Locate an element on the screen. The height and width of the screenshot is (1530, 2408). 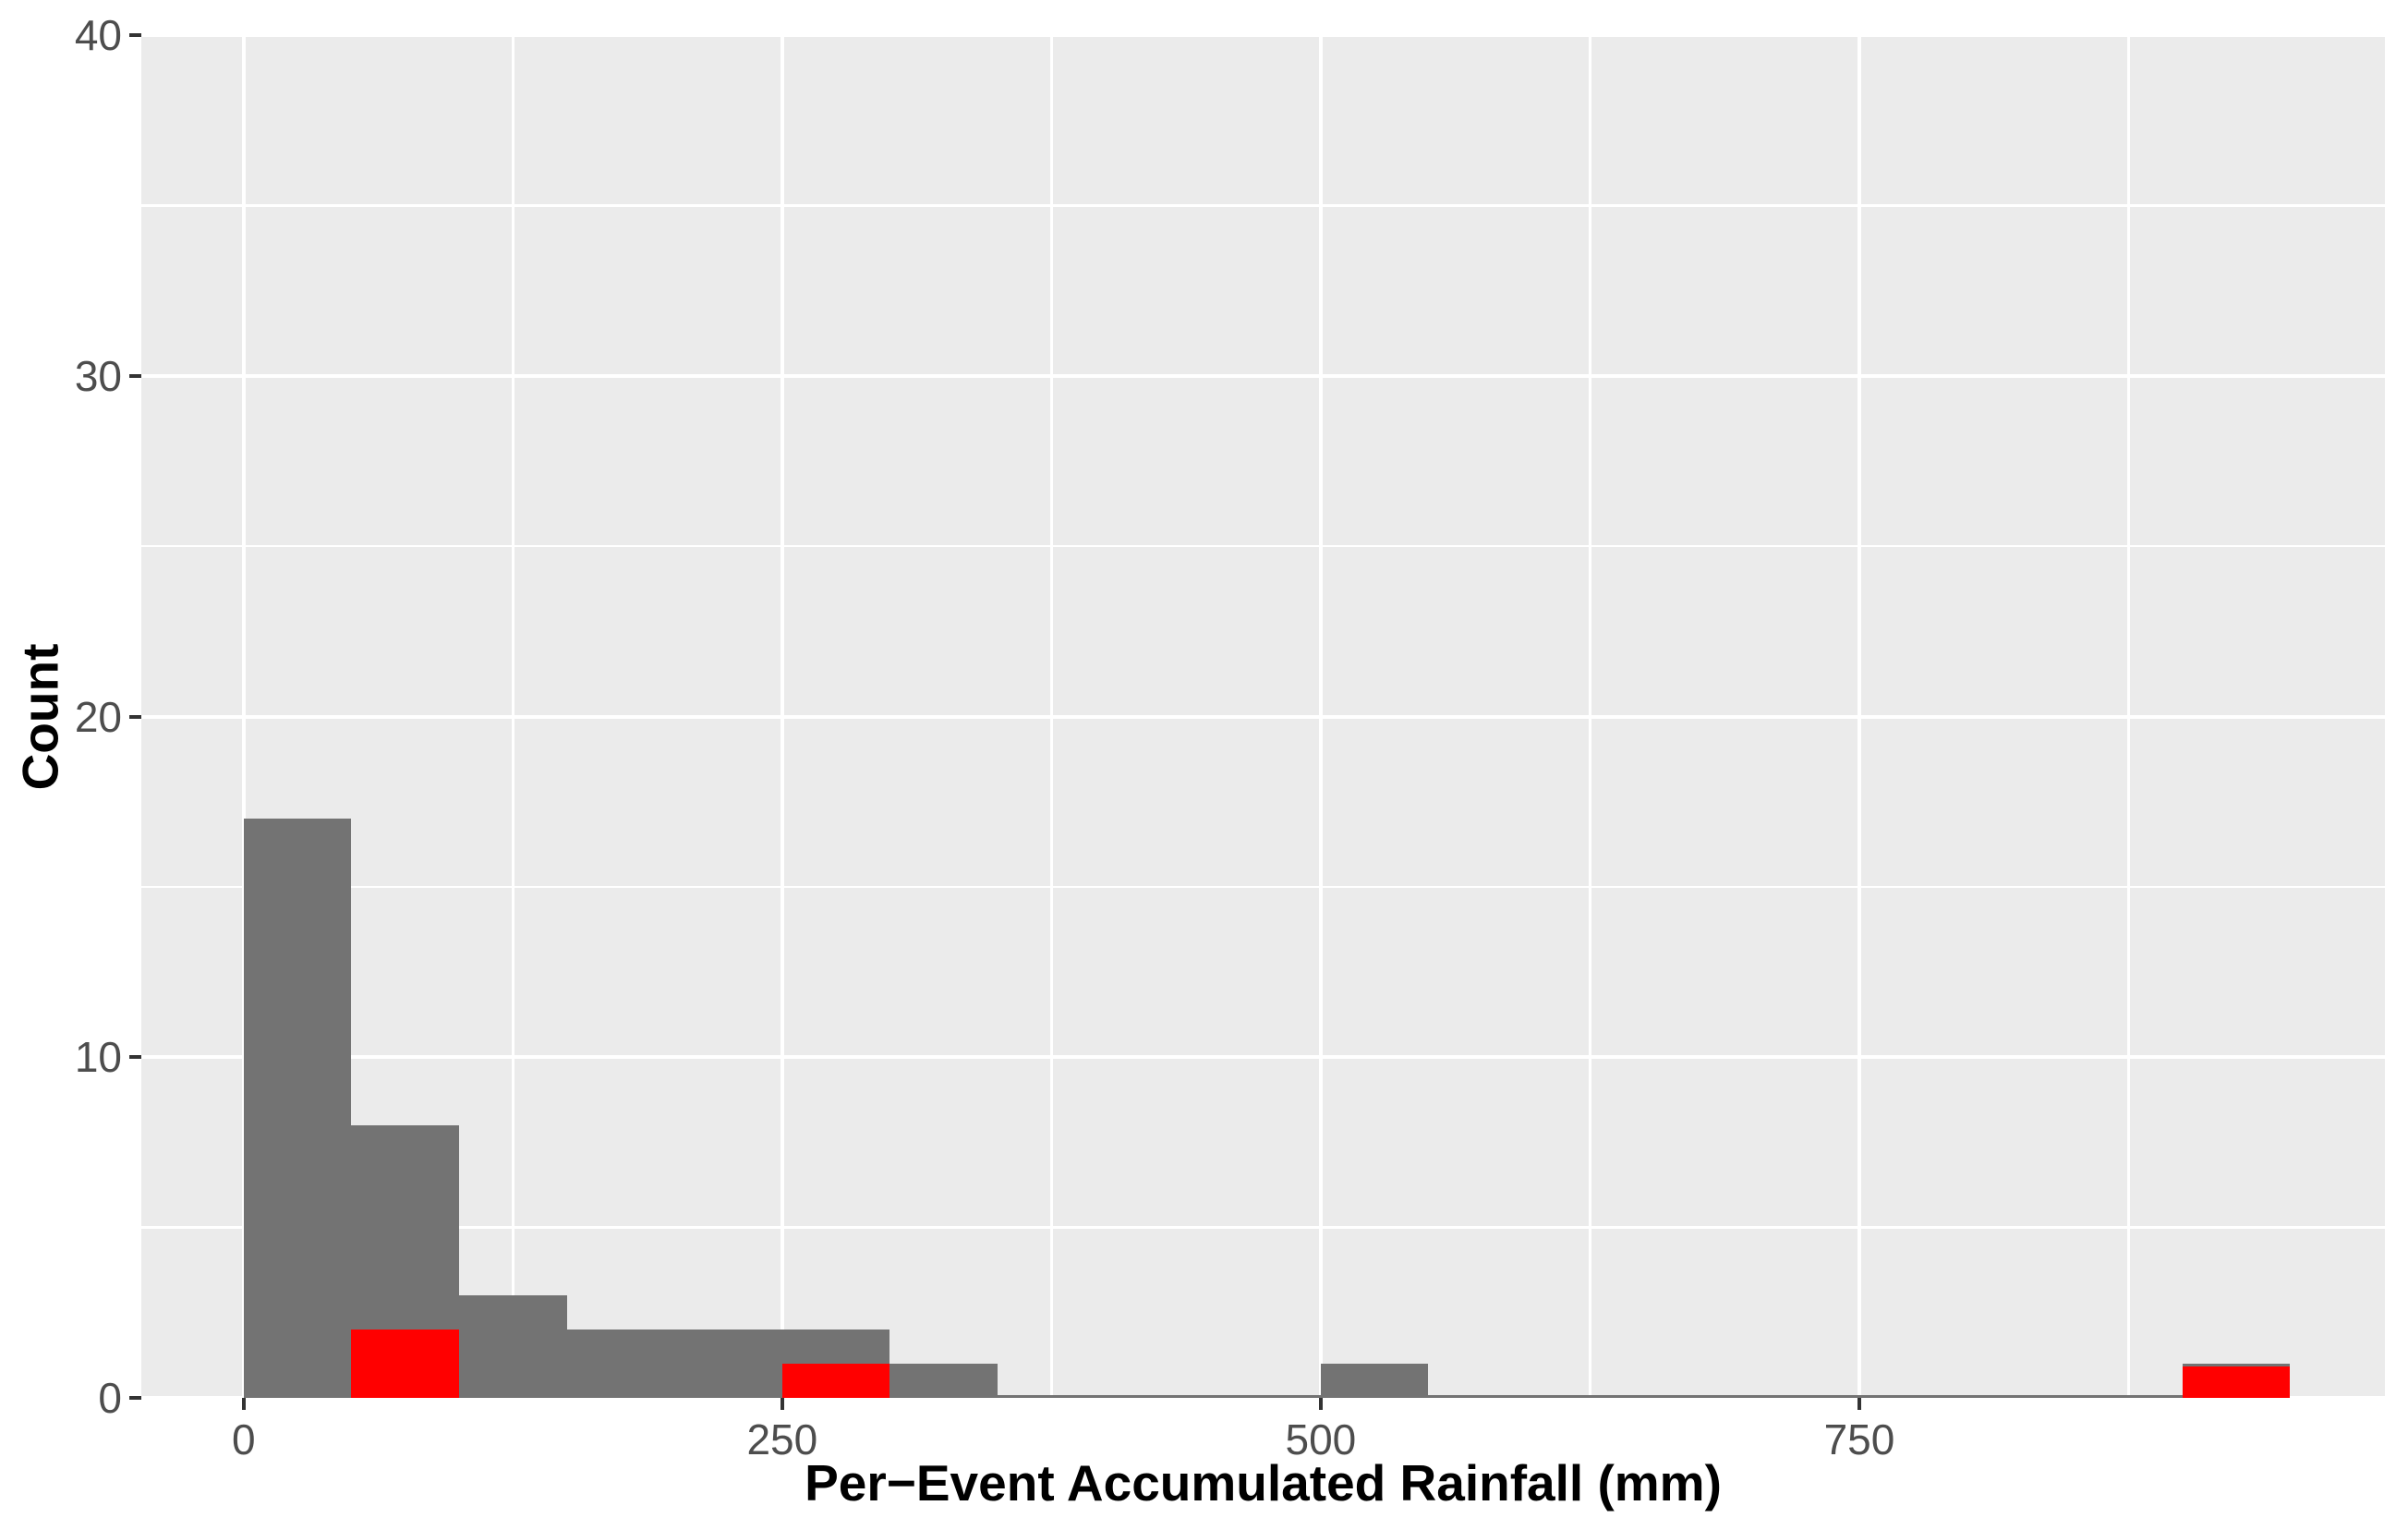
x-tick-label: 750 is located at coordinates (1859, 1439).